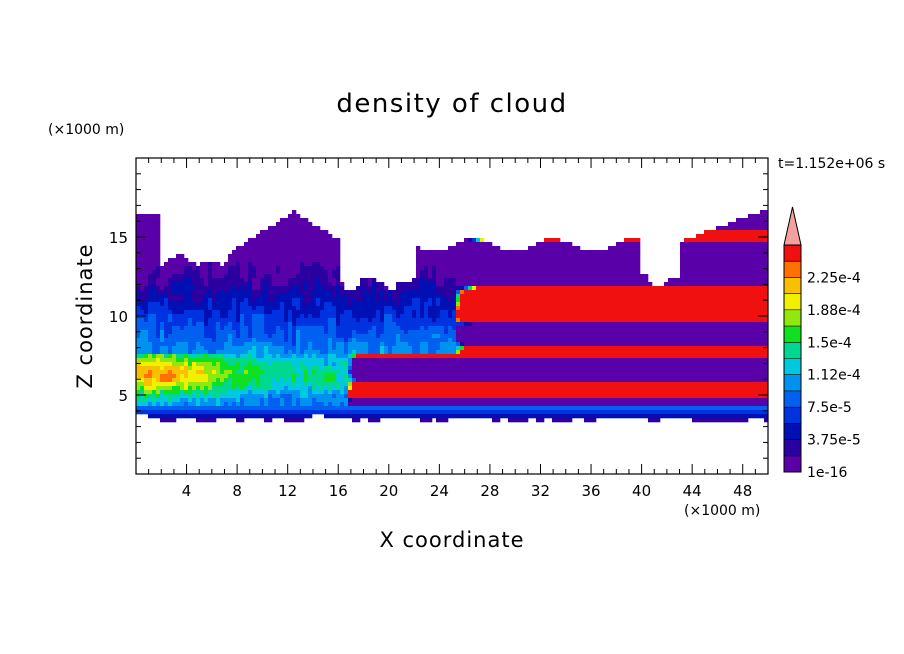  Describe the element at coordinates (338, 491) in the screenshot. I see `x-tick-label: 16` at that location.